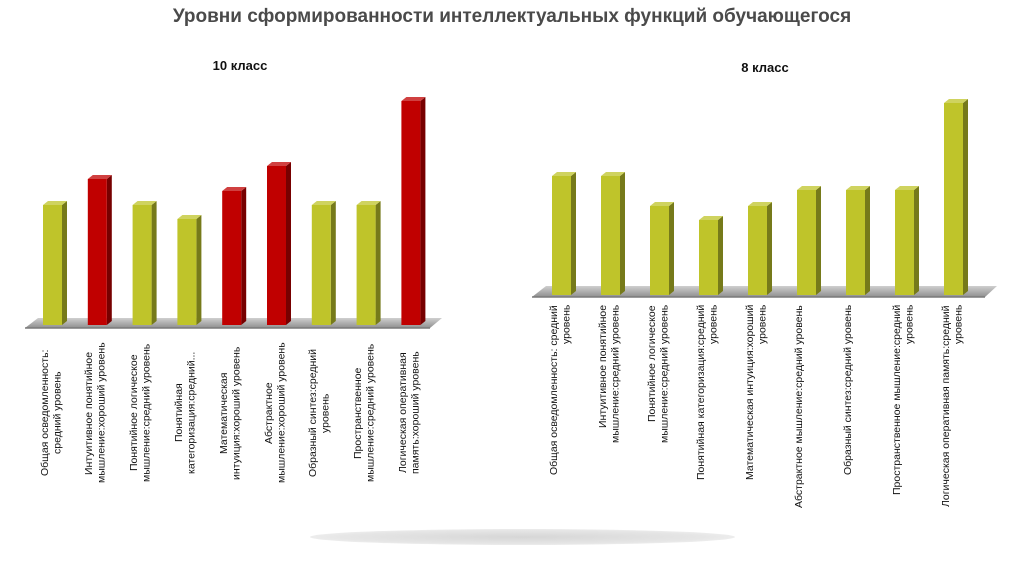 The height and width of the screenshot is (574, 1024). Describe the element at coordinates (707, 393) in the screenshot. I see `category-label: Понятийная категоризация:средний уровень` at that location.